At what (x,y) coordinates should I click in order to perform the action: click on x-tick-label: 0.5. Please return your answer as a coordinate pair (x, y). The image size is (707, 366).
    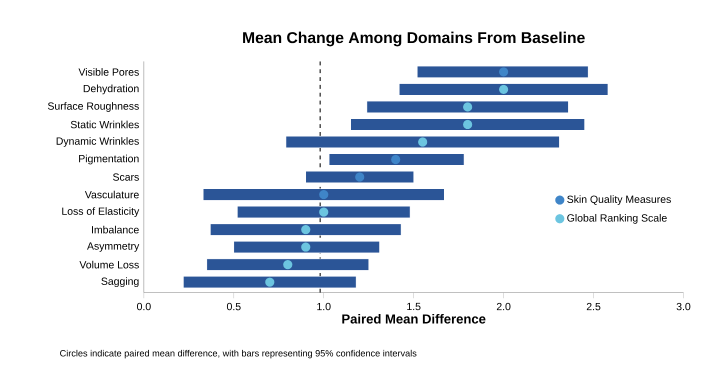
    Looking at the image, I should click on (233, 306).